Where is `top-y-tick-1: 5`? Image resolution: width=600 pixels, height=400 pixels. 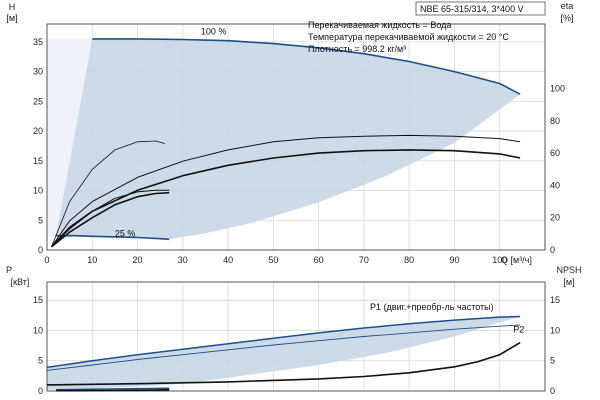 top-y-tick-1: 5 is located at coordinates (40, 220).